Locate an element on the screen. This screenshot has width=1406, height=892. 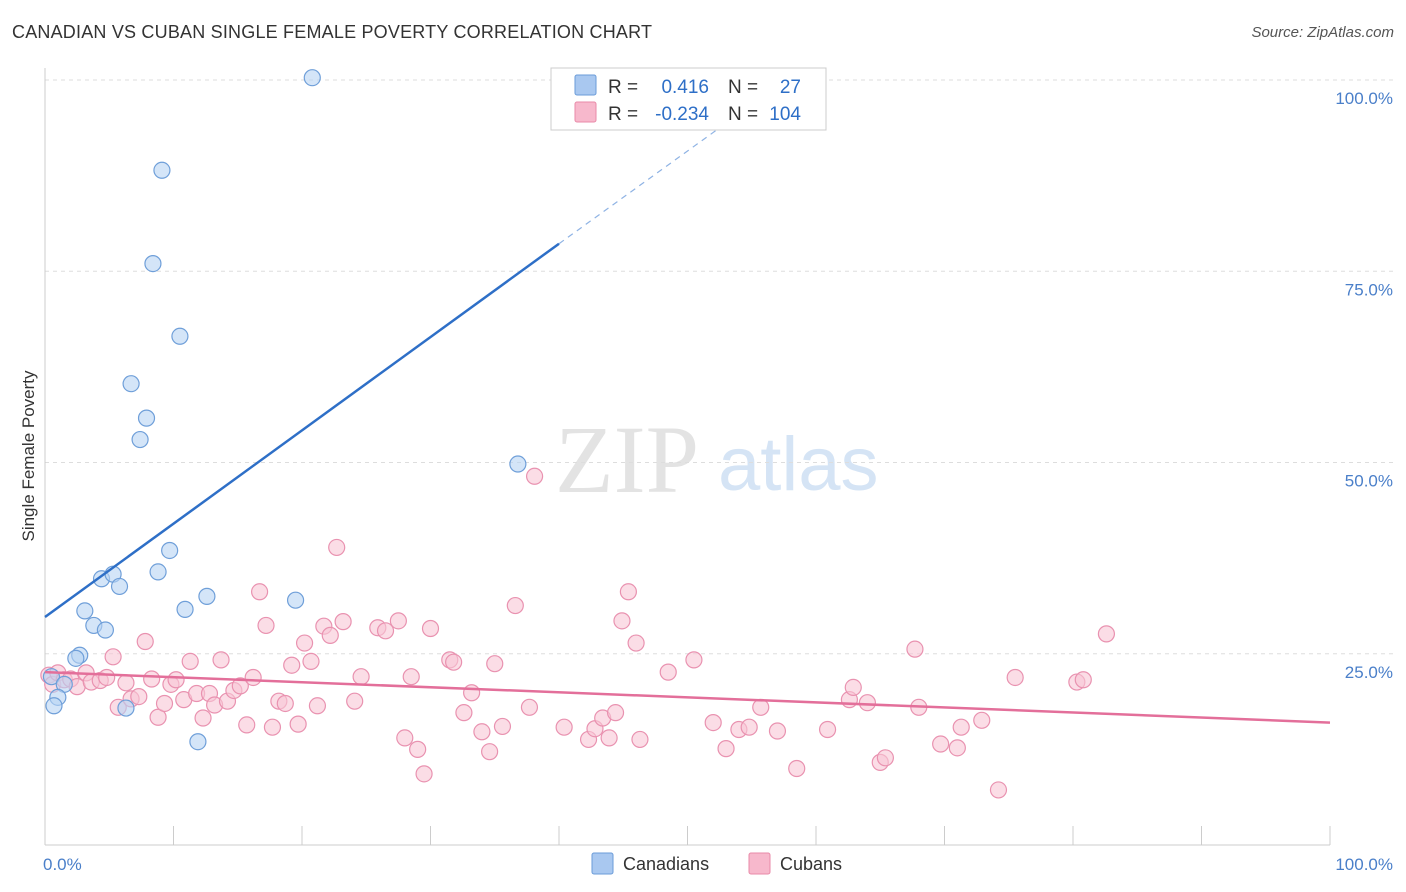
y-tick-labels: 25.0% 50.0% 75.0% 100.0% is located at coordinates (1364, 385).